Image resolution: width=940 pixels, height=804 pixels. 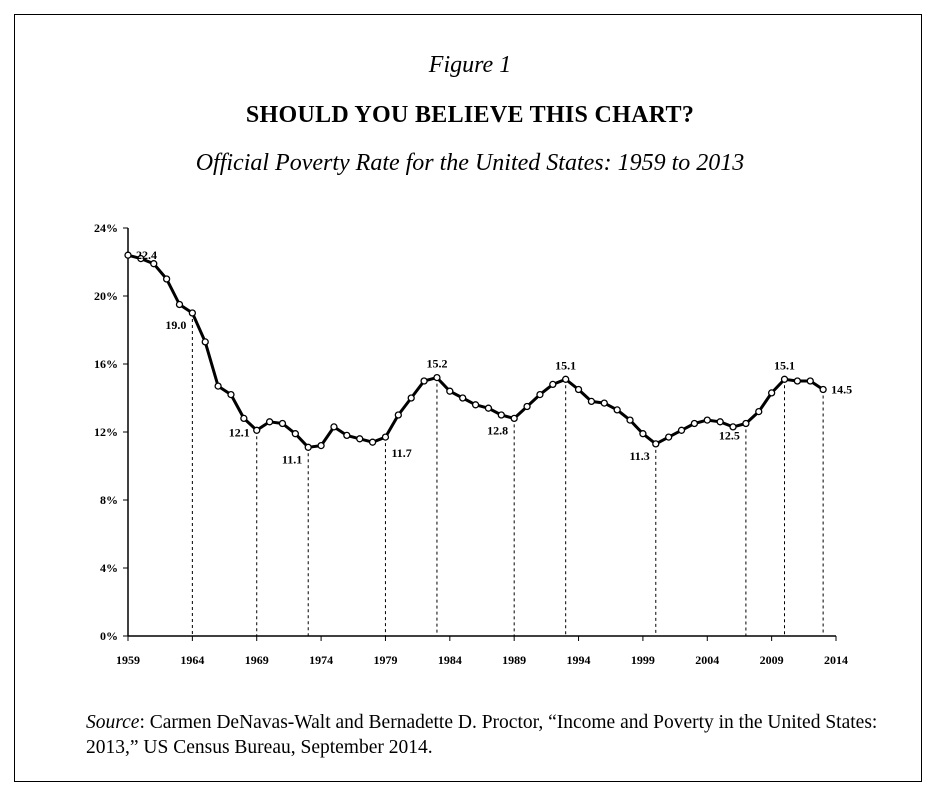 I want to click on y-tick-label: 12%, so click(x=106, y=432).